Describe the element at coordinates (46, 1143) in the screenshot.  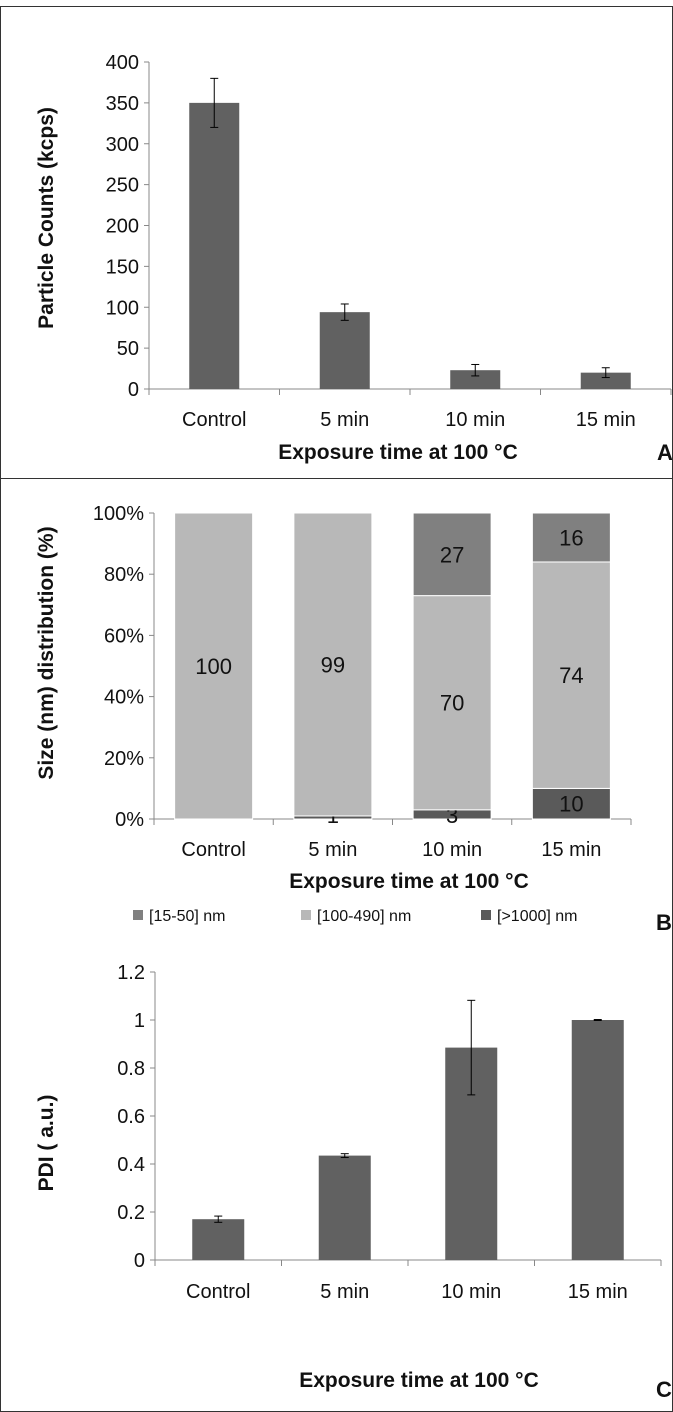
I see `y-axis-title: PDI ( a.u.)` at that location.